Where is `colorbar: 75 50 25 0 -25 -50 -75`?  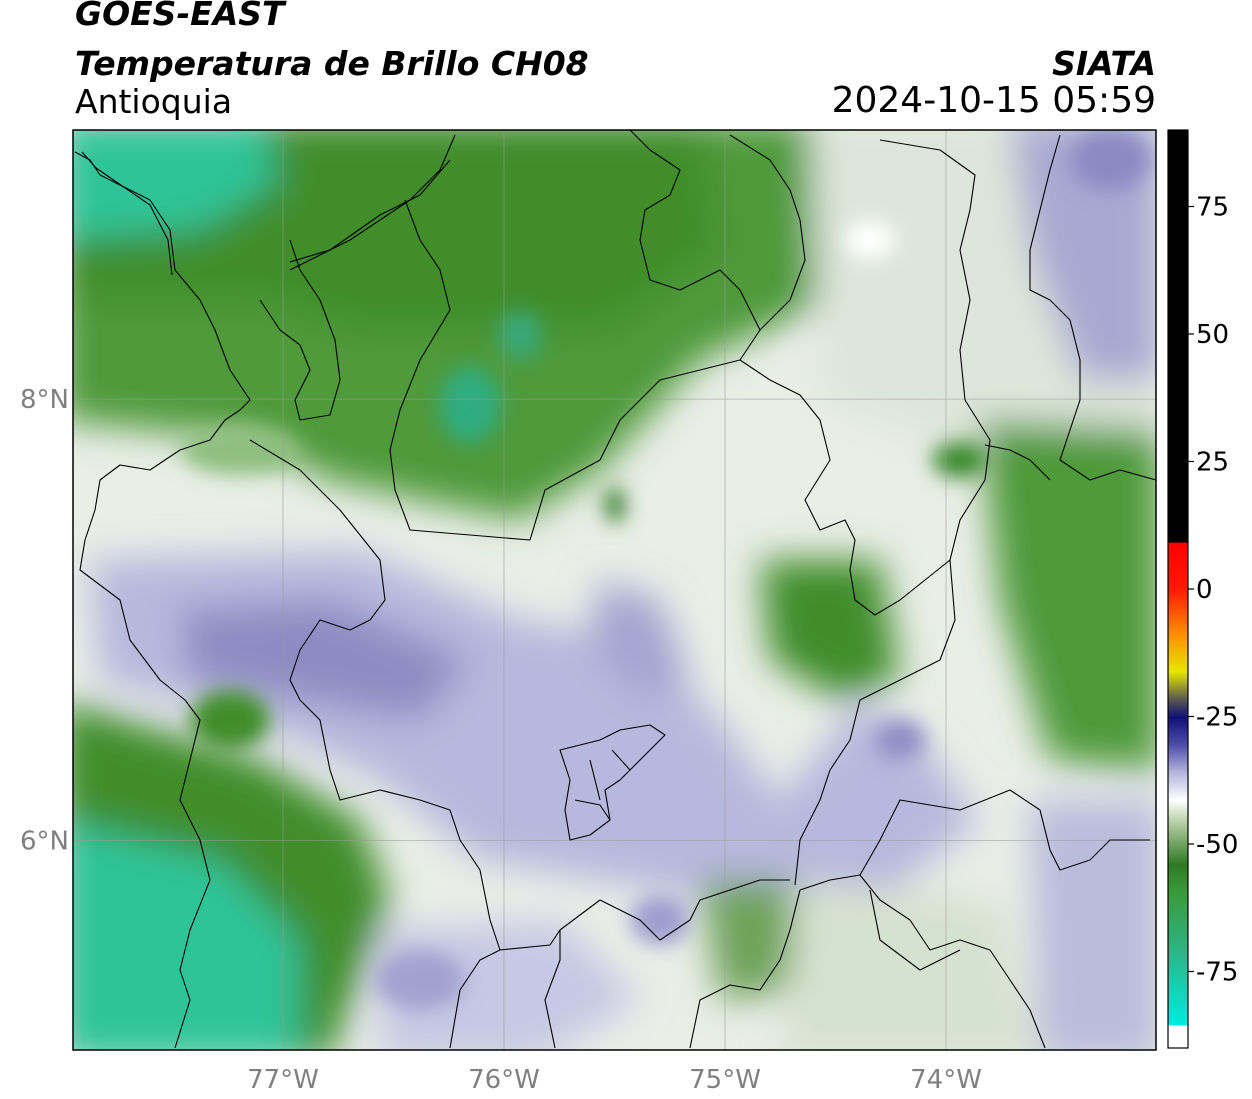 colorbar: 75 50 25 0 -25 -50 -75 is located at coordinates (1203, 589).